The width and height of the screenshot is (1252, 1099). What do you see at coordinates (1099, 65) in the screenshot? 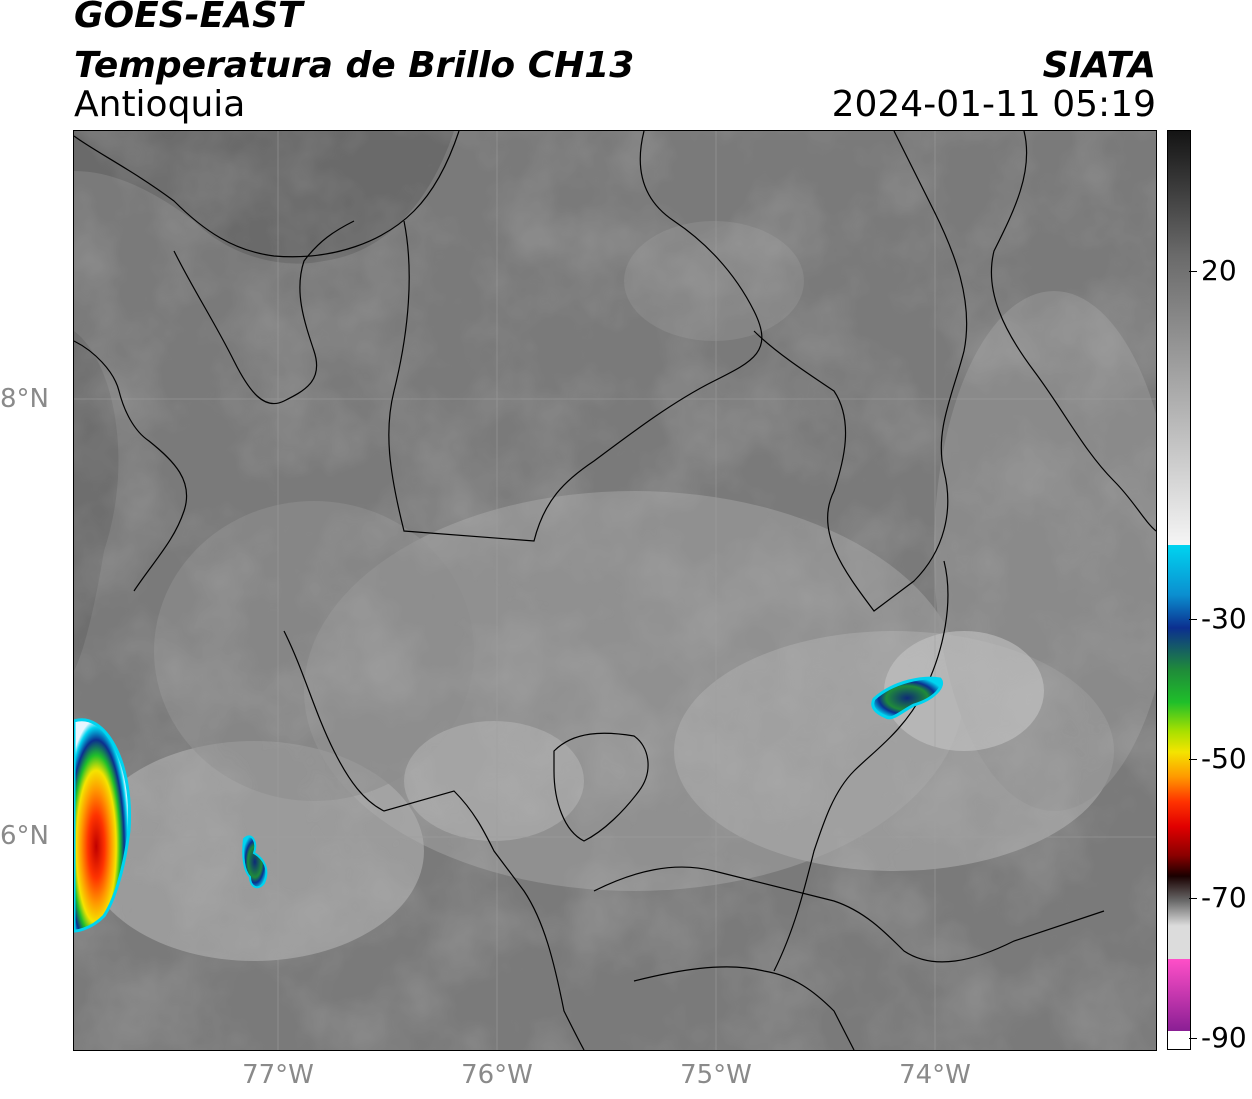
I see `agency-label: SIATA` at bounding box center [1099, 65].